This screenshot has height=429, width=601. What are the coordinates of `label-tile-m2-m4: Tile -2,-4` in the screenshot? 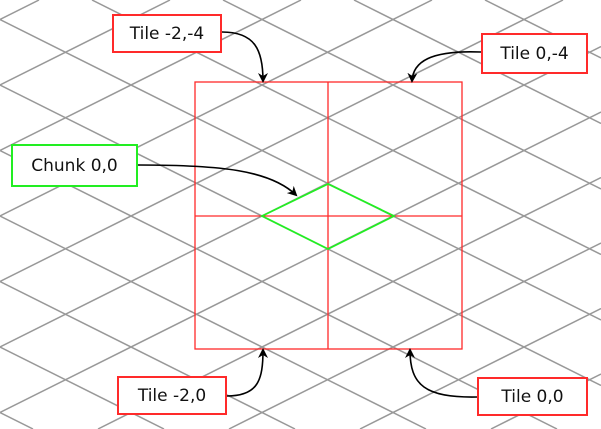 It's located at (167, 33).